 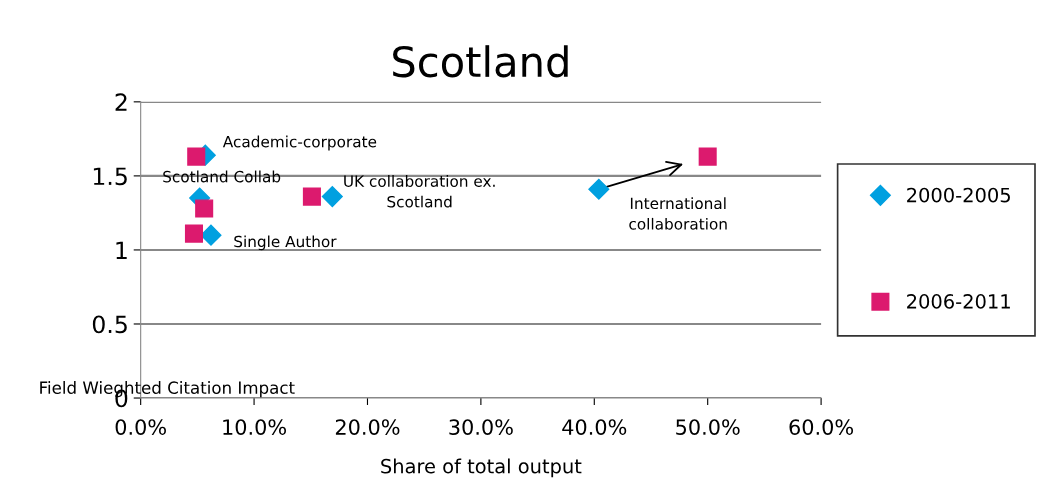 What do you see at coordinates (222, 176) in the screenshot?
I see `annotation: Scotland Collab` at bounding box center [222, 176].